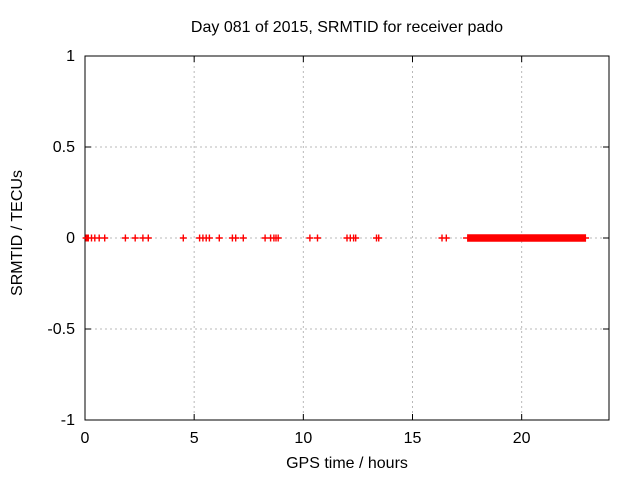 The image size is (640, 480). I want to click on y-tick-label: -0.5, so click(61, 329).